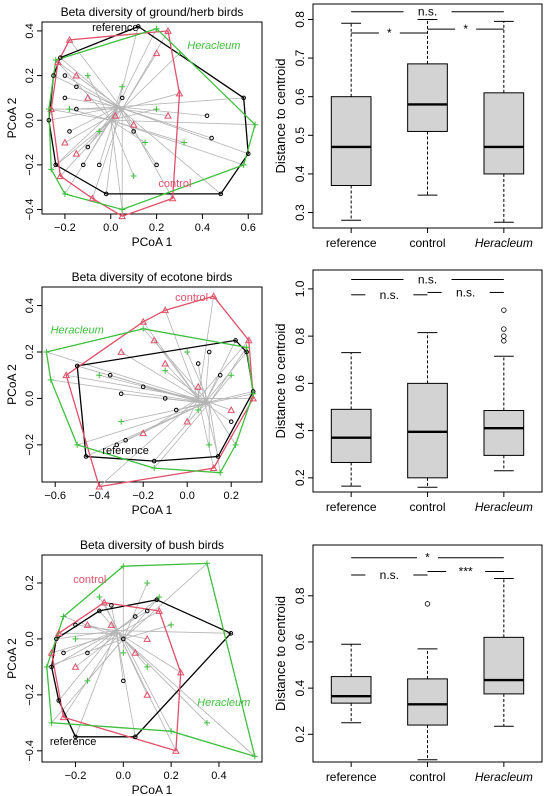 This screenshot has height=796, width=550. I want to click on heracleum-annotation: Heracleum, so click(77, 330).